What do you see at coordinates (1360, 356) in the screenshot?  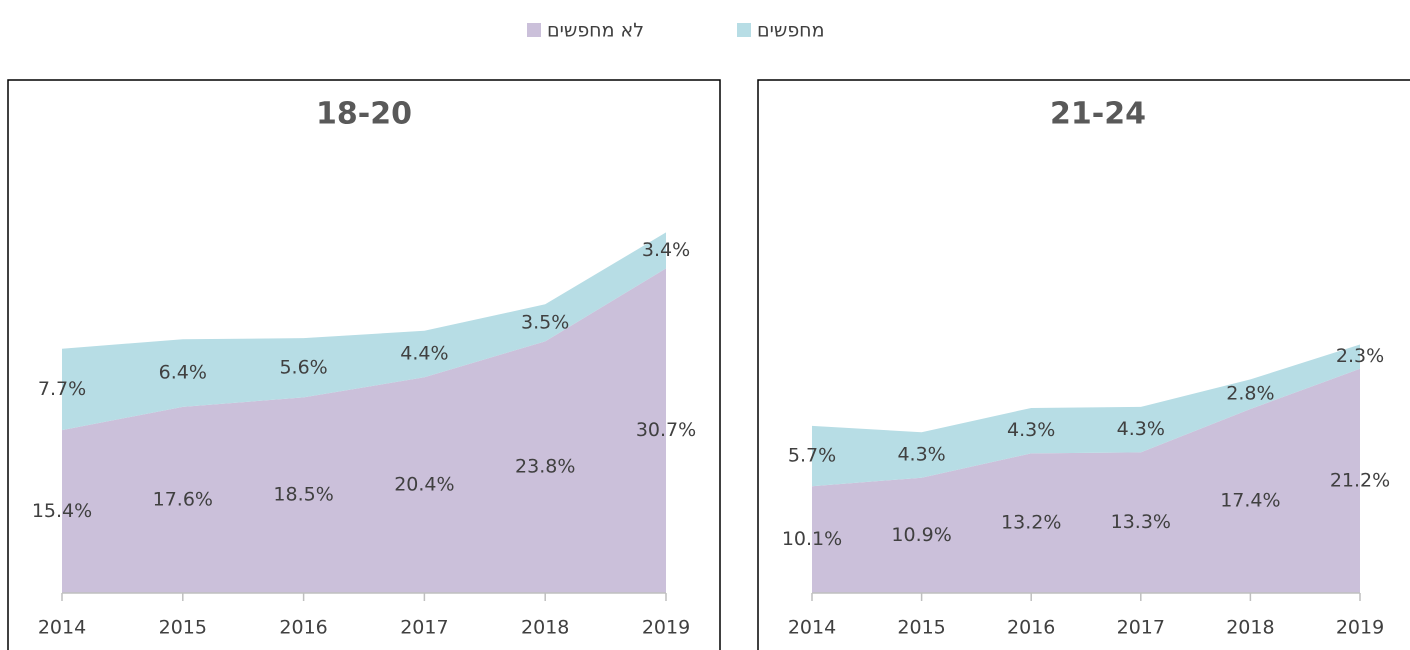 I see `data-label: 2.3%` at bounding box center [1360, 356].